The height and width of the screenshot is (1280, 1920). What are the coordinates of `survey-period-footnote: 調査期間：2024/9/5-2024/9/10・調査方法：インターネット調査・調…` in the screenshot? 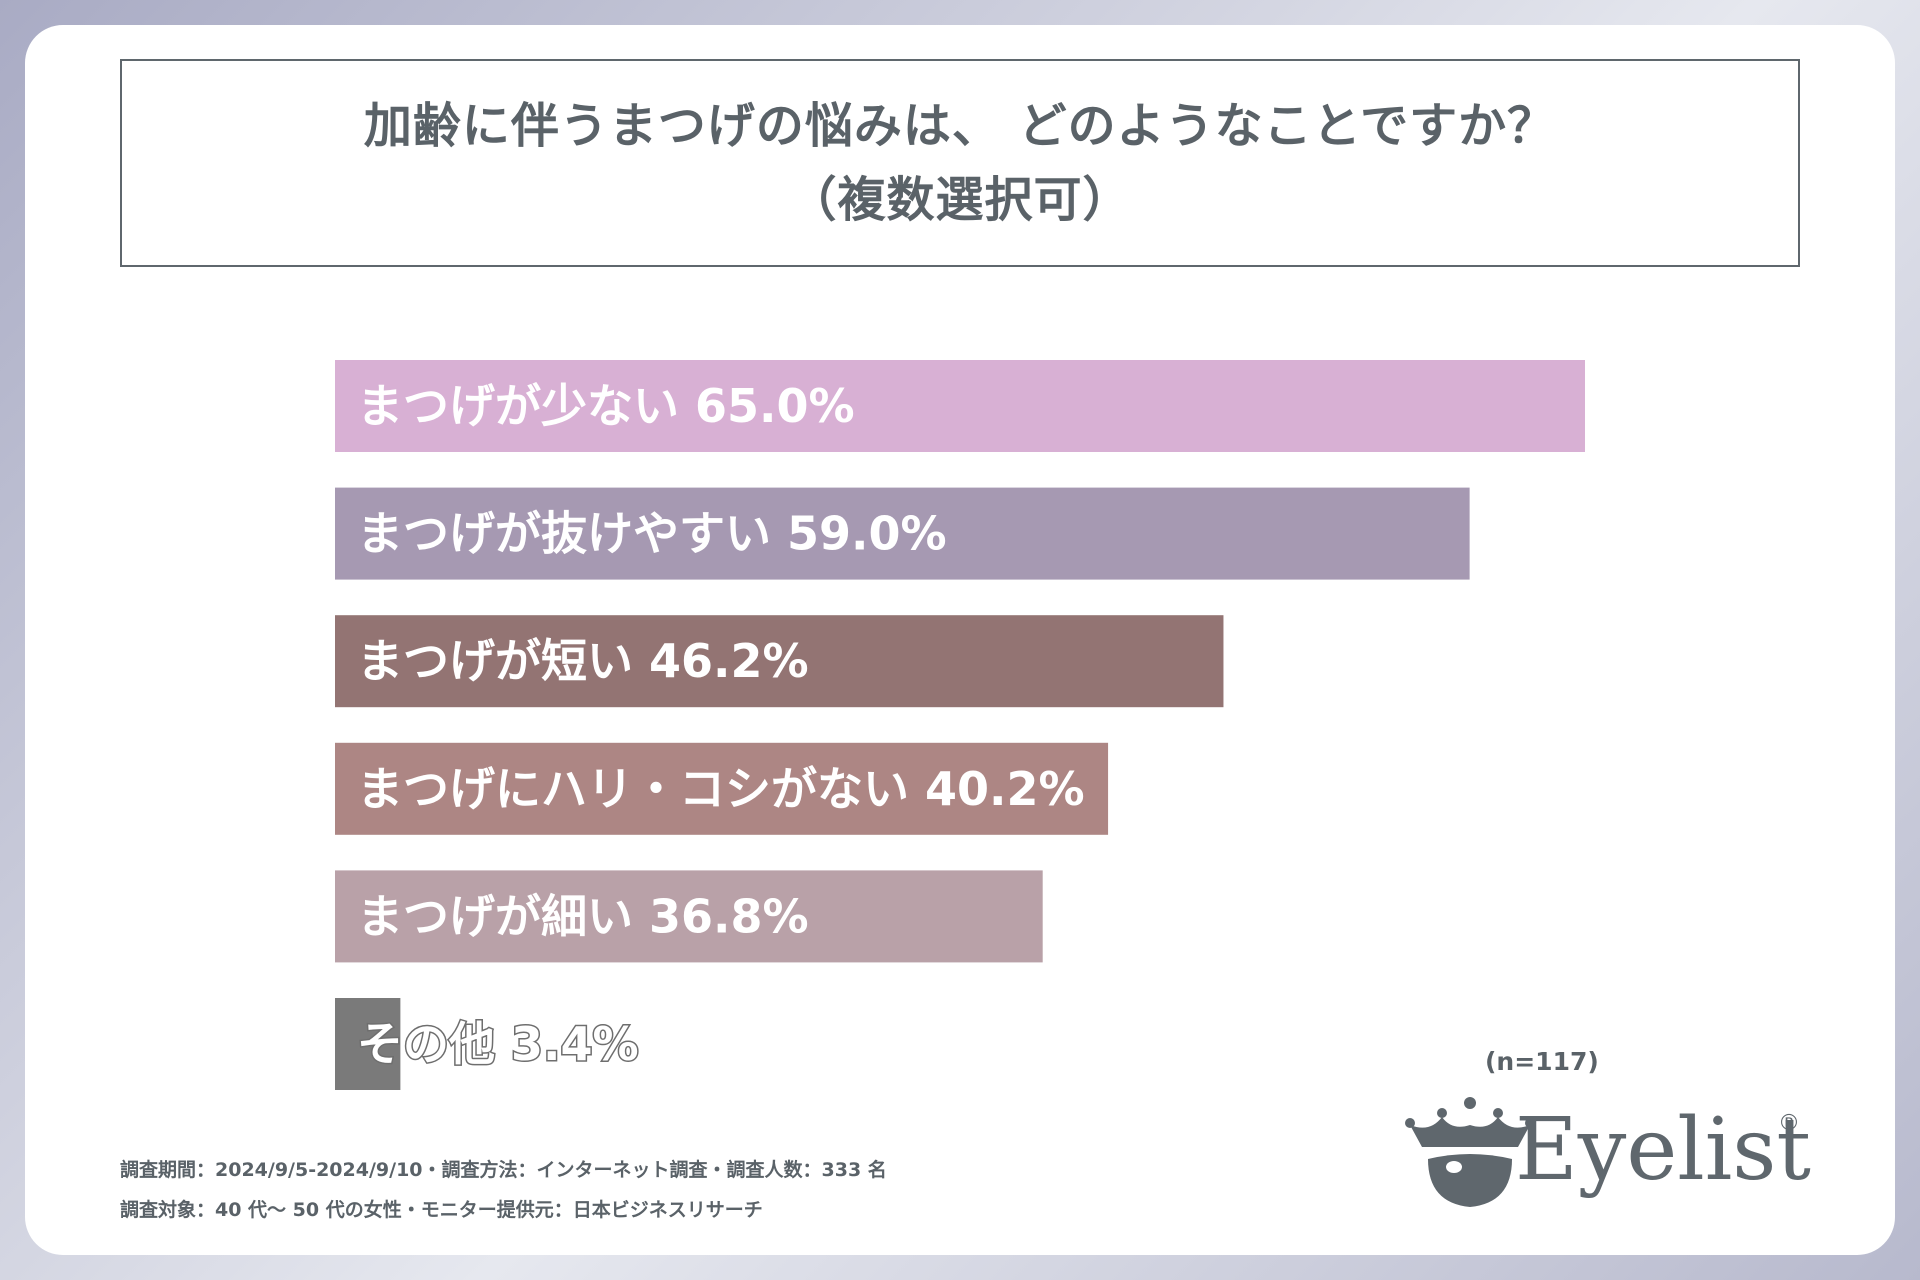 It's located at (503, 1170).